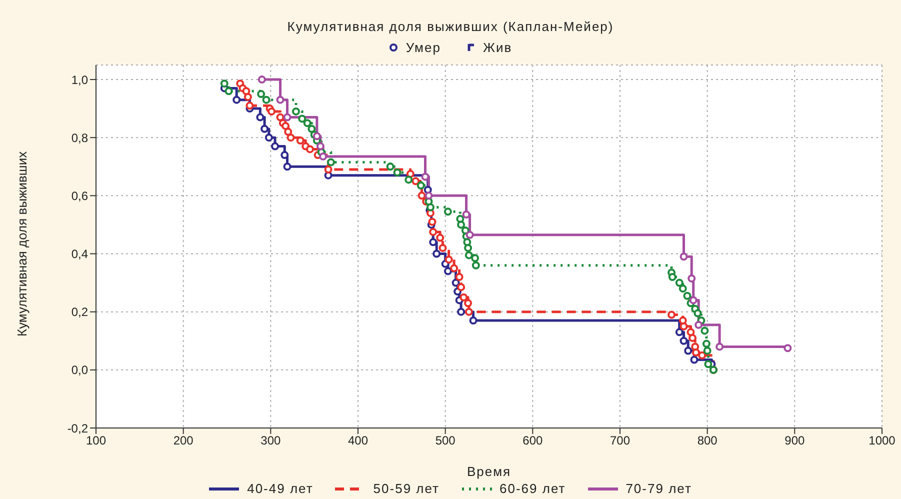 The height and width of the screenshot is (499, 901). Describe the element at coordinates (620, 441) in the screenshot. I see `x-tick-label: 700` at that location.